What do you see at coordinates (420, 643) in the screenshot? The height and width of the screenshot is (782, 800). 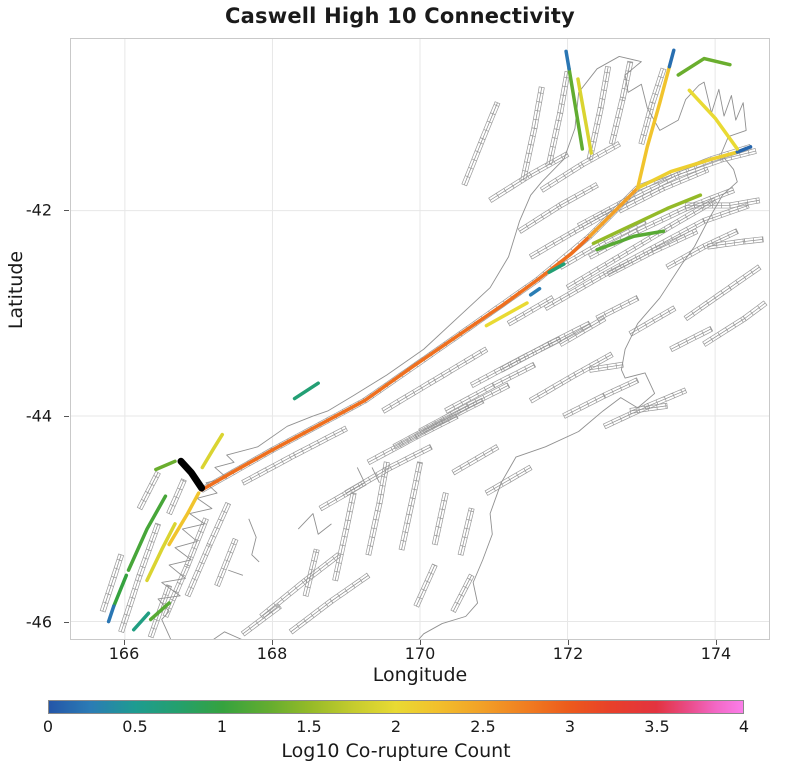 I see `x-tick-marks` at bounding box center [420, 643].